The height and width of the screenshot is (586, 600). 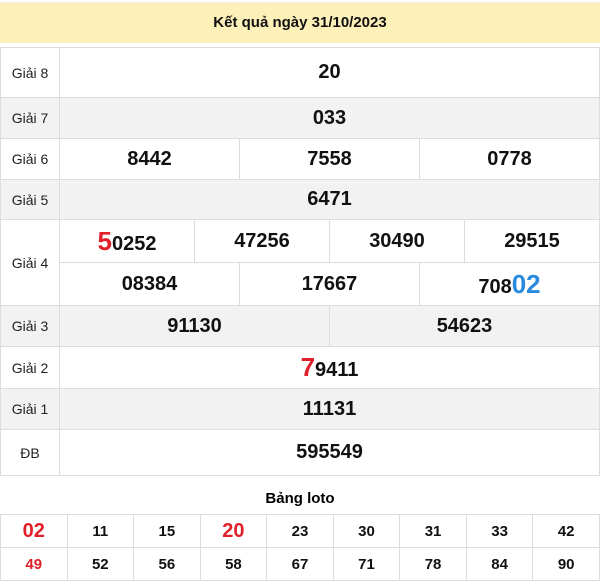 I want to click on prize-value: 8442, so click(x=149, y=159).